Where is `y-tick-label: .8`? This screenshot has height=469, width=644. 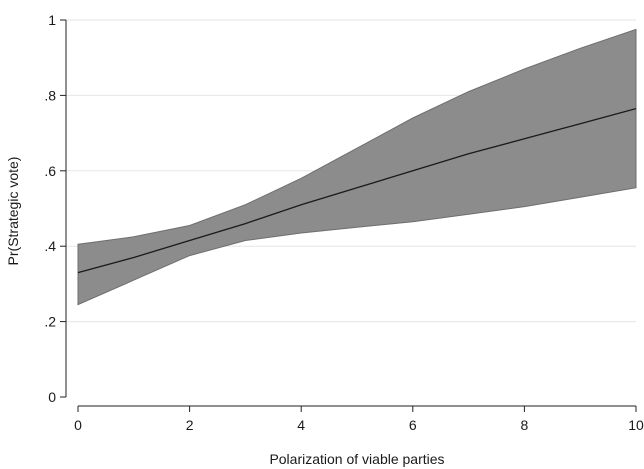
y-tick-label: .8 is located at coordinates (50, 95).